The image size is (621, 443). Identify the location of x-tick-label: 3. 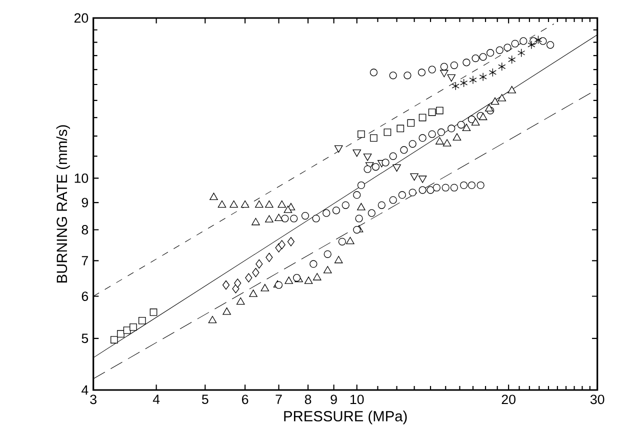
(93, 399).